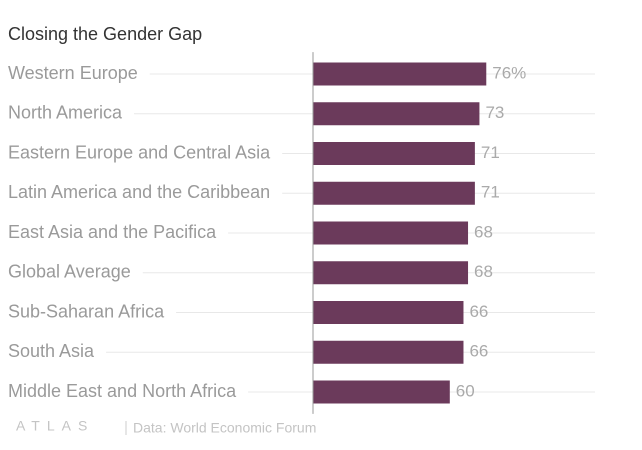  What do you see at coordinates (65, 113) in the screenshot?
I see `category-label: North America` at bounding box center [65, 113].